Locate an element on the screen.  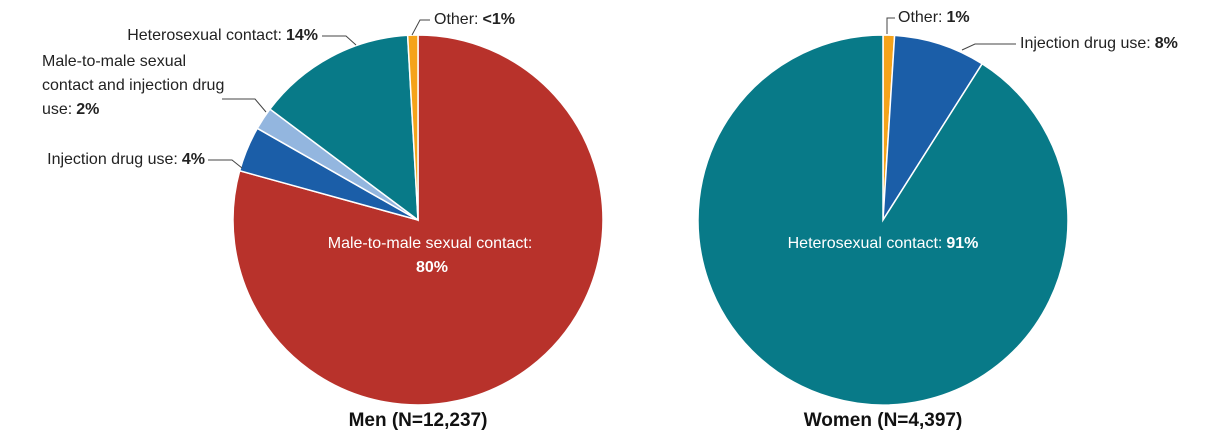
slice-label: Heterosexual contact: 14% is located at coordinates (188, 36).